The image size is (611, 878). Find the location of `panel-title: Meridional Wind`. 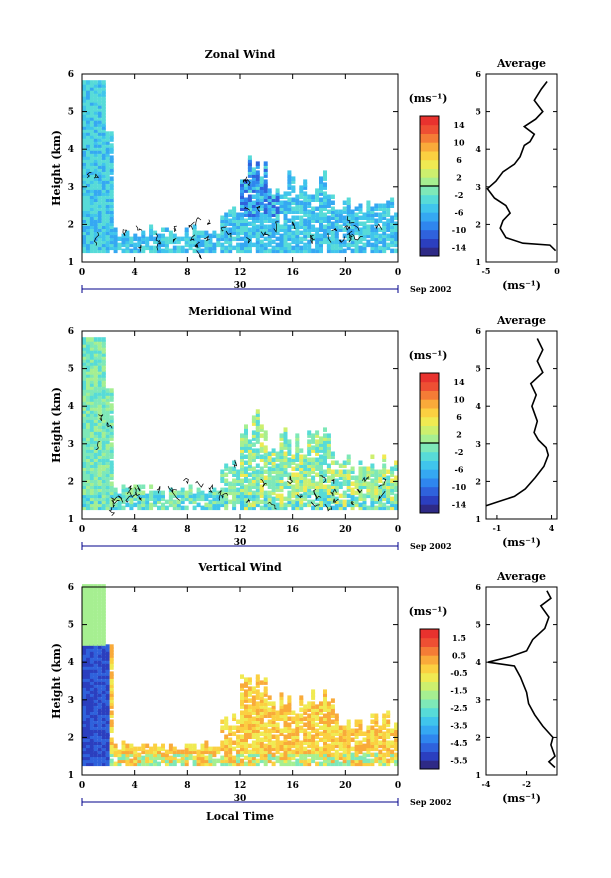

panel-title: Meridional Wind is located at coordinates (240, 311).